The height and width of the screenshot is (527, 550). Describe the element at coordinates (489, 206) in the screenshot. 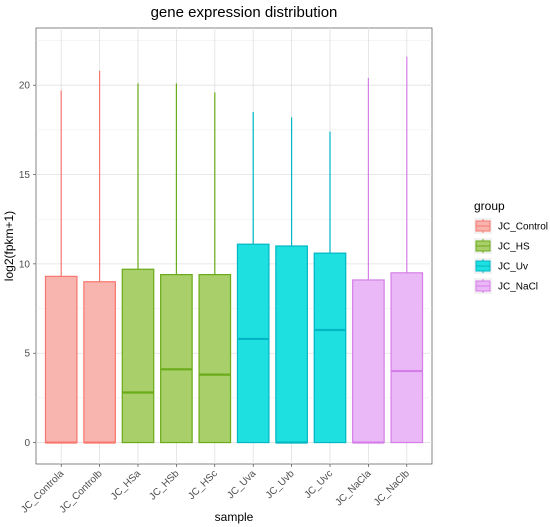

I see `legend-title: group` at that location.